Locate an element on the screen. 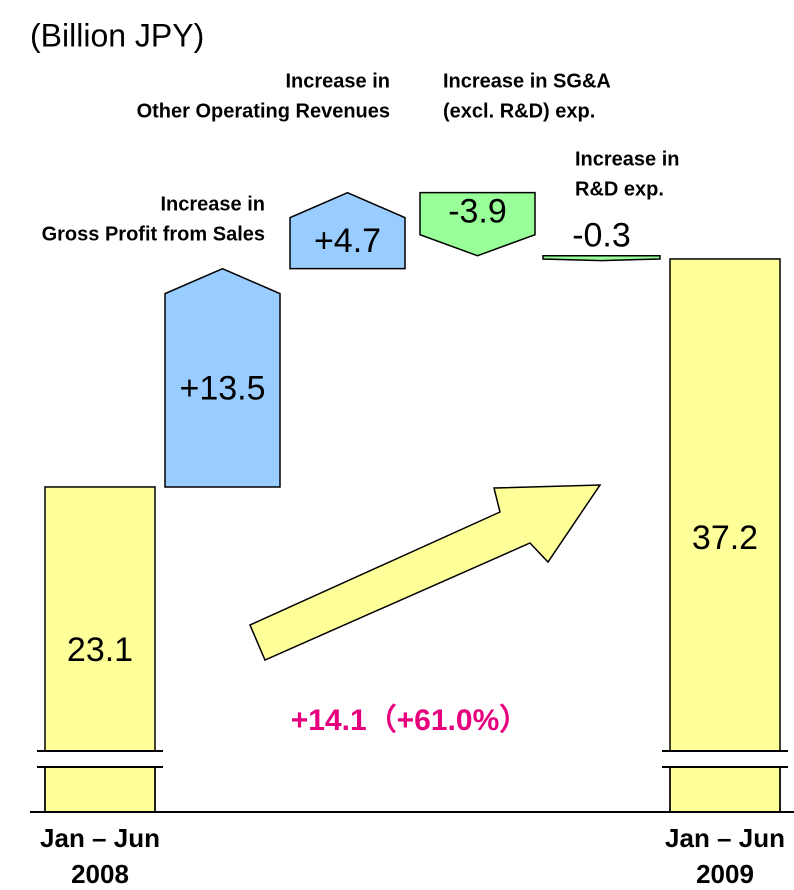  annotation: +14.1（+61.0%） is located at coordinates (410, 720).